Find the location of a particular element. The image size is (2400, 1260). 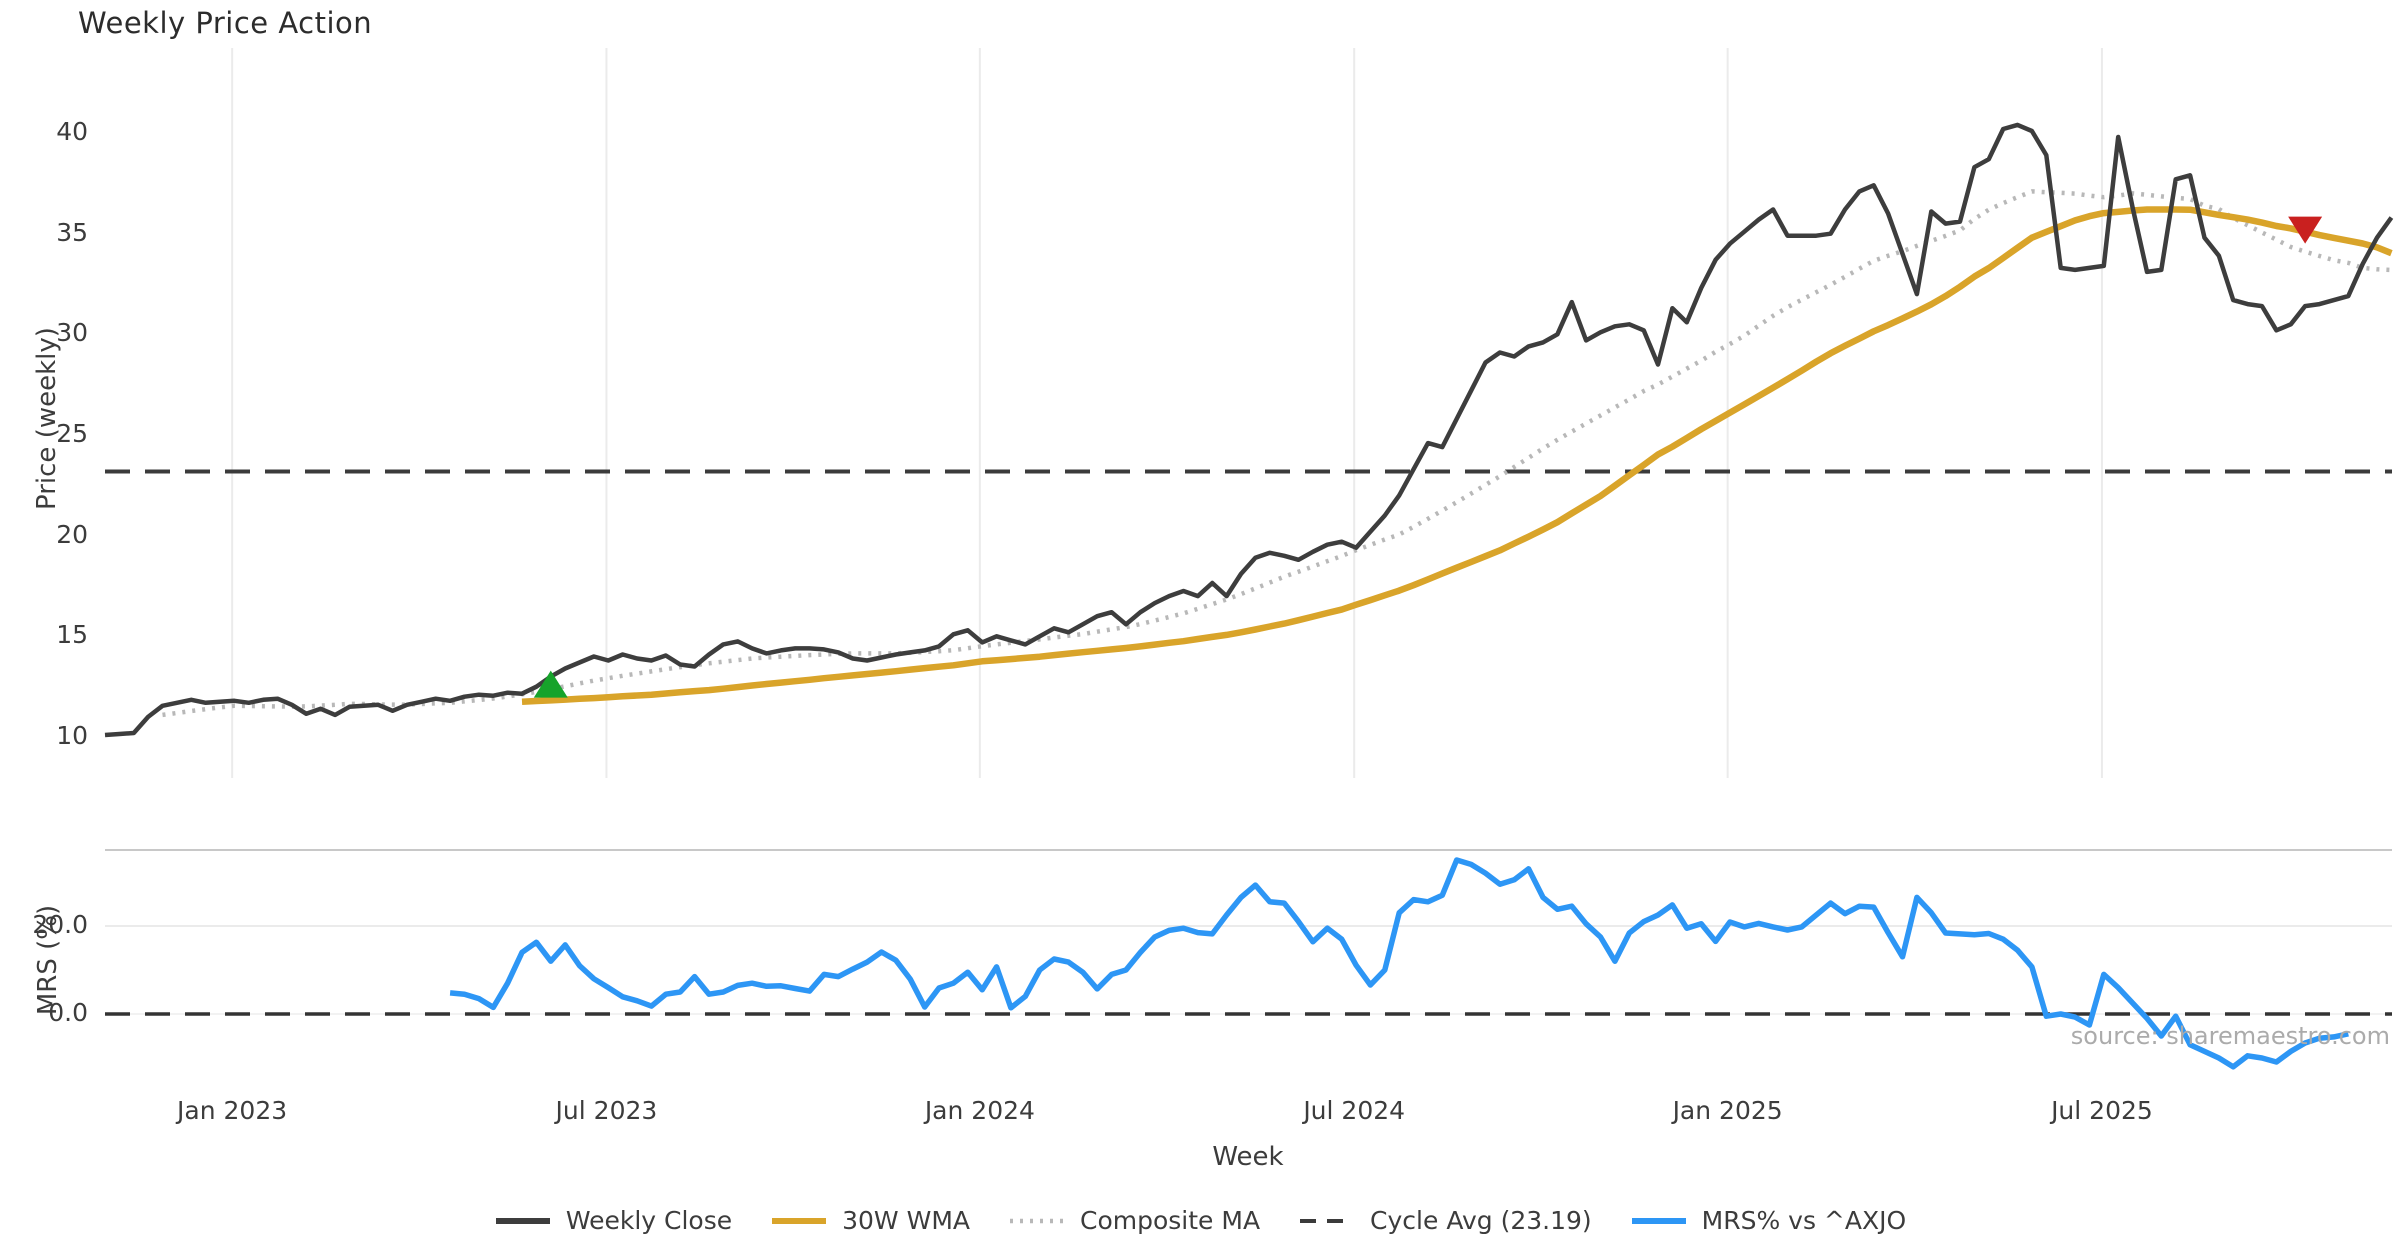

x-tick-label: Jan 2024 is located at coordinates (979, 1110).